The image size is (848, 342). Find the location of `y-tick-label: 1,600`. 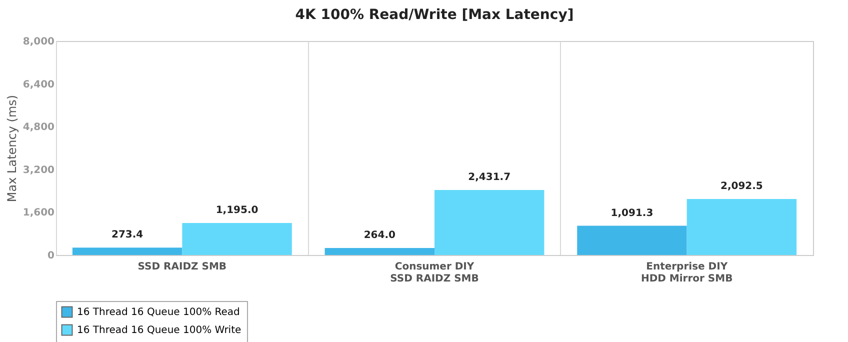

y-tick-label: 1,600 is located at coordinates (38, 213).